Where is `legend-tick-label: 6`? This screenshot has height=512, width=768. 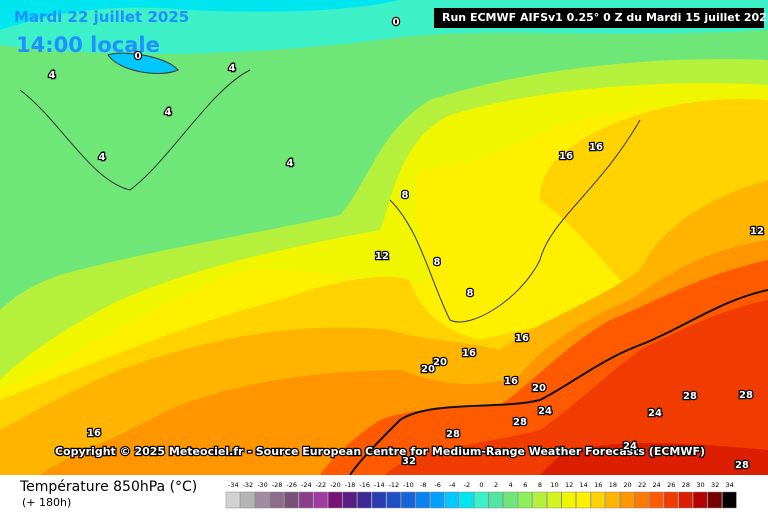 legend-tick-label: 6 is located at coordinates (525, 485).